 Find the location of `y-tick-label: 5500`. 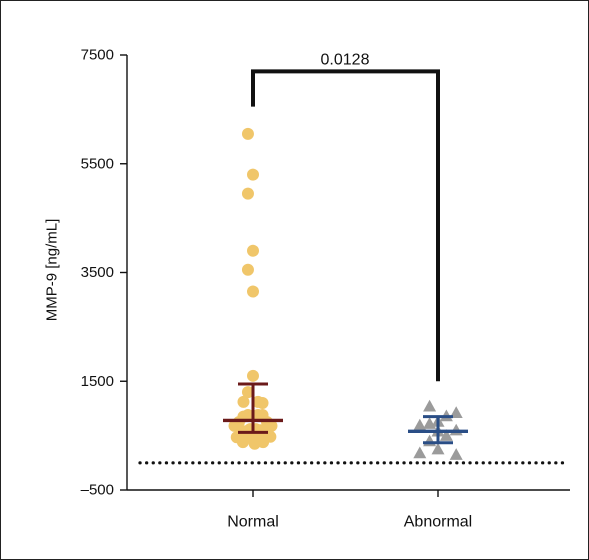

y-tick-label: 5500 is located at coordinates (97, 163).